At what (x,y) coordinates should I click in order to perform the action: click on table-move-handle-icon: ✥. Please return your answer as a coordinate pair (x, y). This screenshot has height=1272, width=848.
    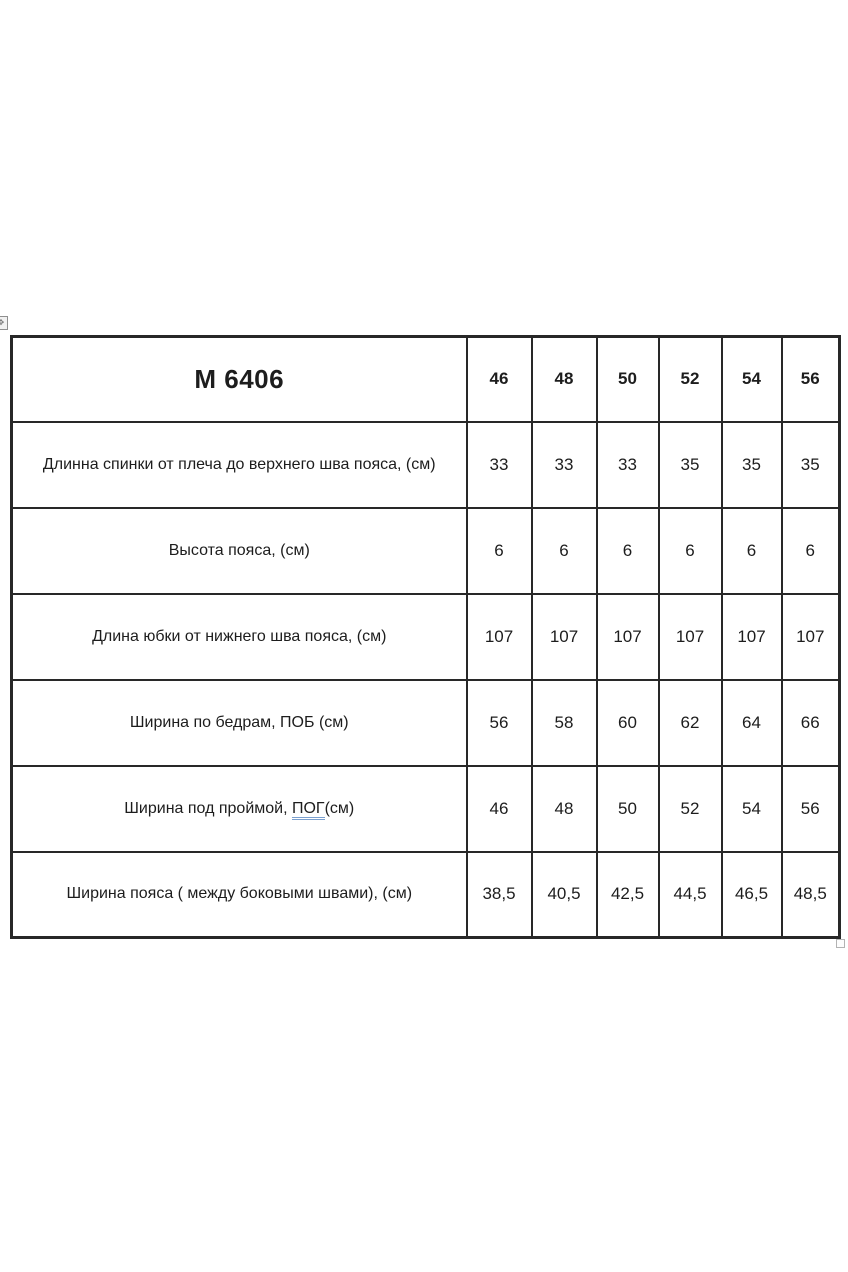
    Looking at the image, I should click on (4, 323).